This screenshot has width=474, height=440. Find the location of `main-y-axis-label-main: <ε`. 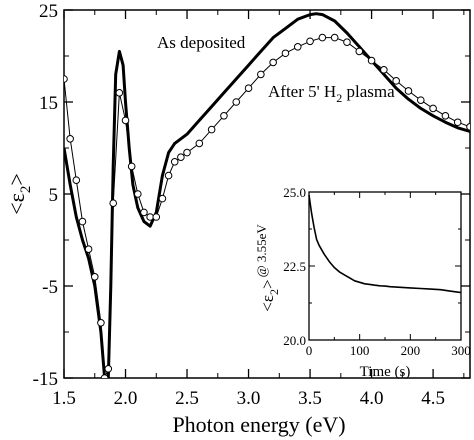

main-y-axis-label-main: <ε is located at coordinates (16, 204).